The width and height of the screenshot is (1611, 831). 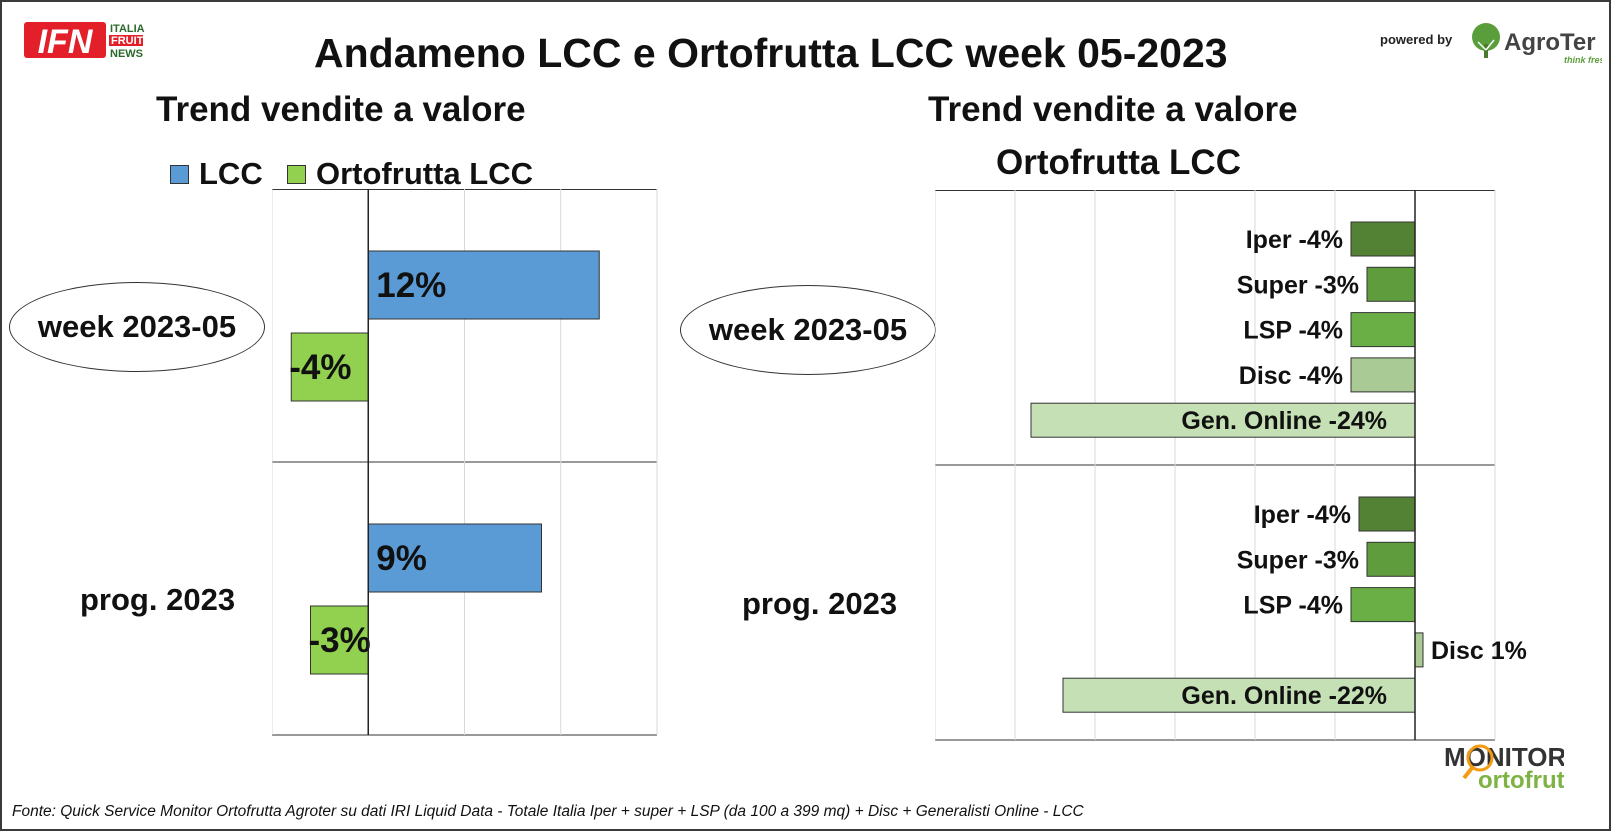 I want to click on monitor-line2: ortofrutta, so click(x=1521, y=779).